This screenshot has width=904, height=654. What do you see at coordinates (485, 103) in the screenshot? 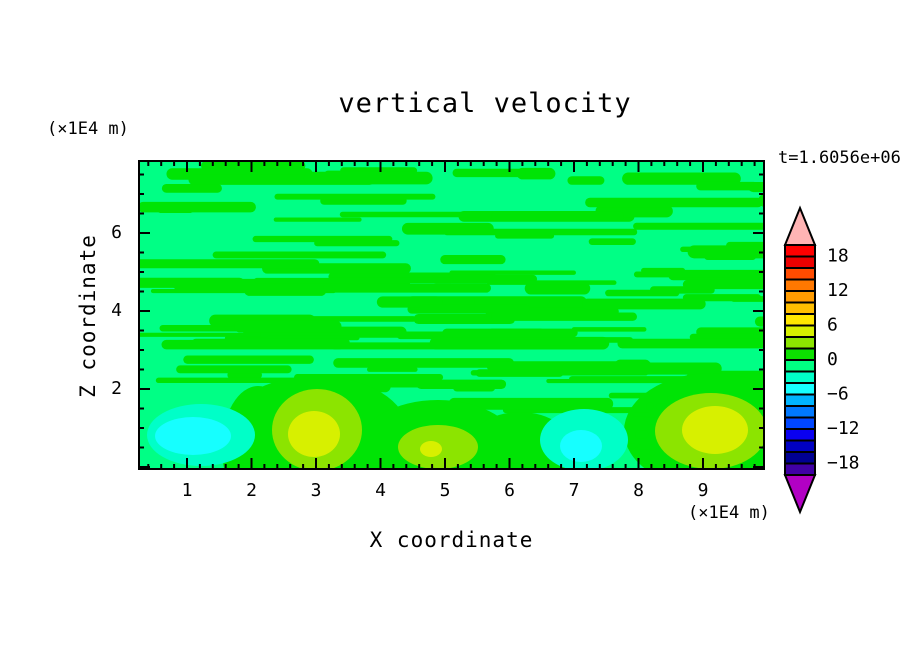
I see `chart-title: vertical velocity` at bounding box center [485, 103].